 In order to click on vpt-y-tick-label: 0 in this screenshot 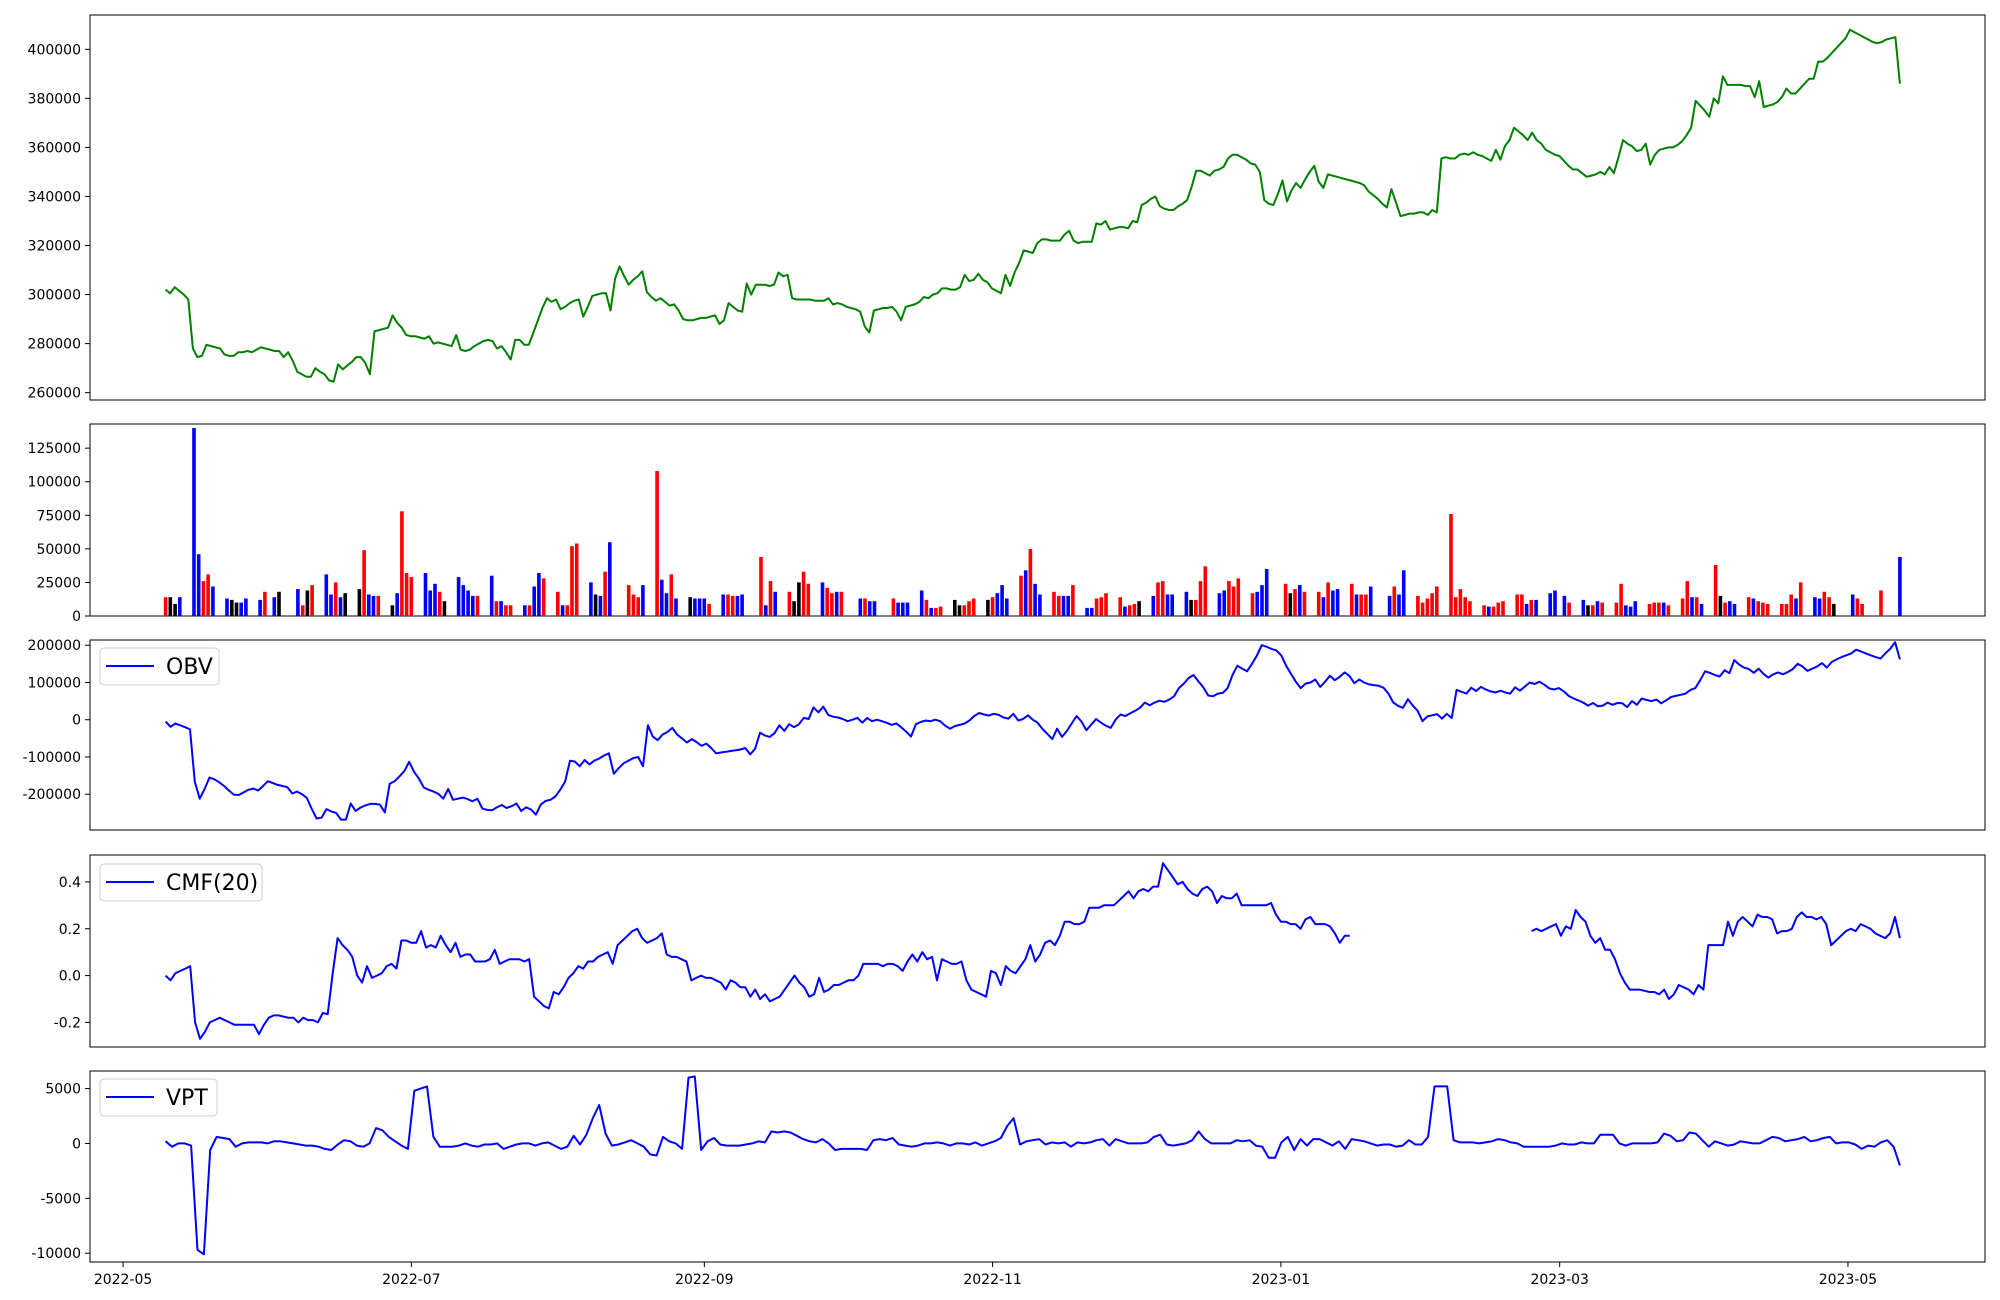, I will do `click(76, 1144)`.